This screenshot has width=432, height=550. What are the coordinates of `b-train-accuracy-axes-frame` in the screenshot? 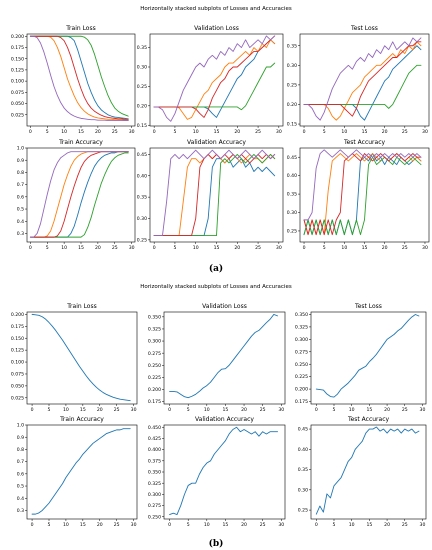 It's located at (82, 472).